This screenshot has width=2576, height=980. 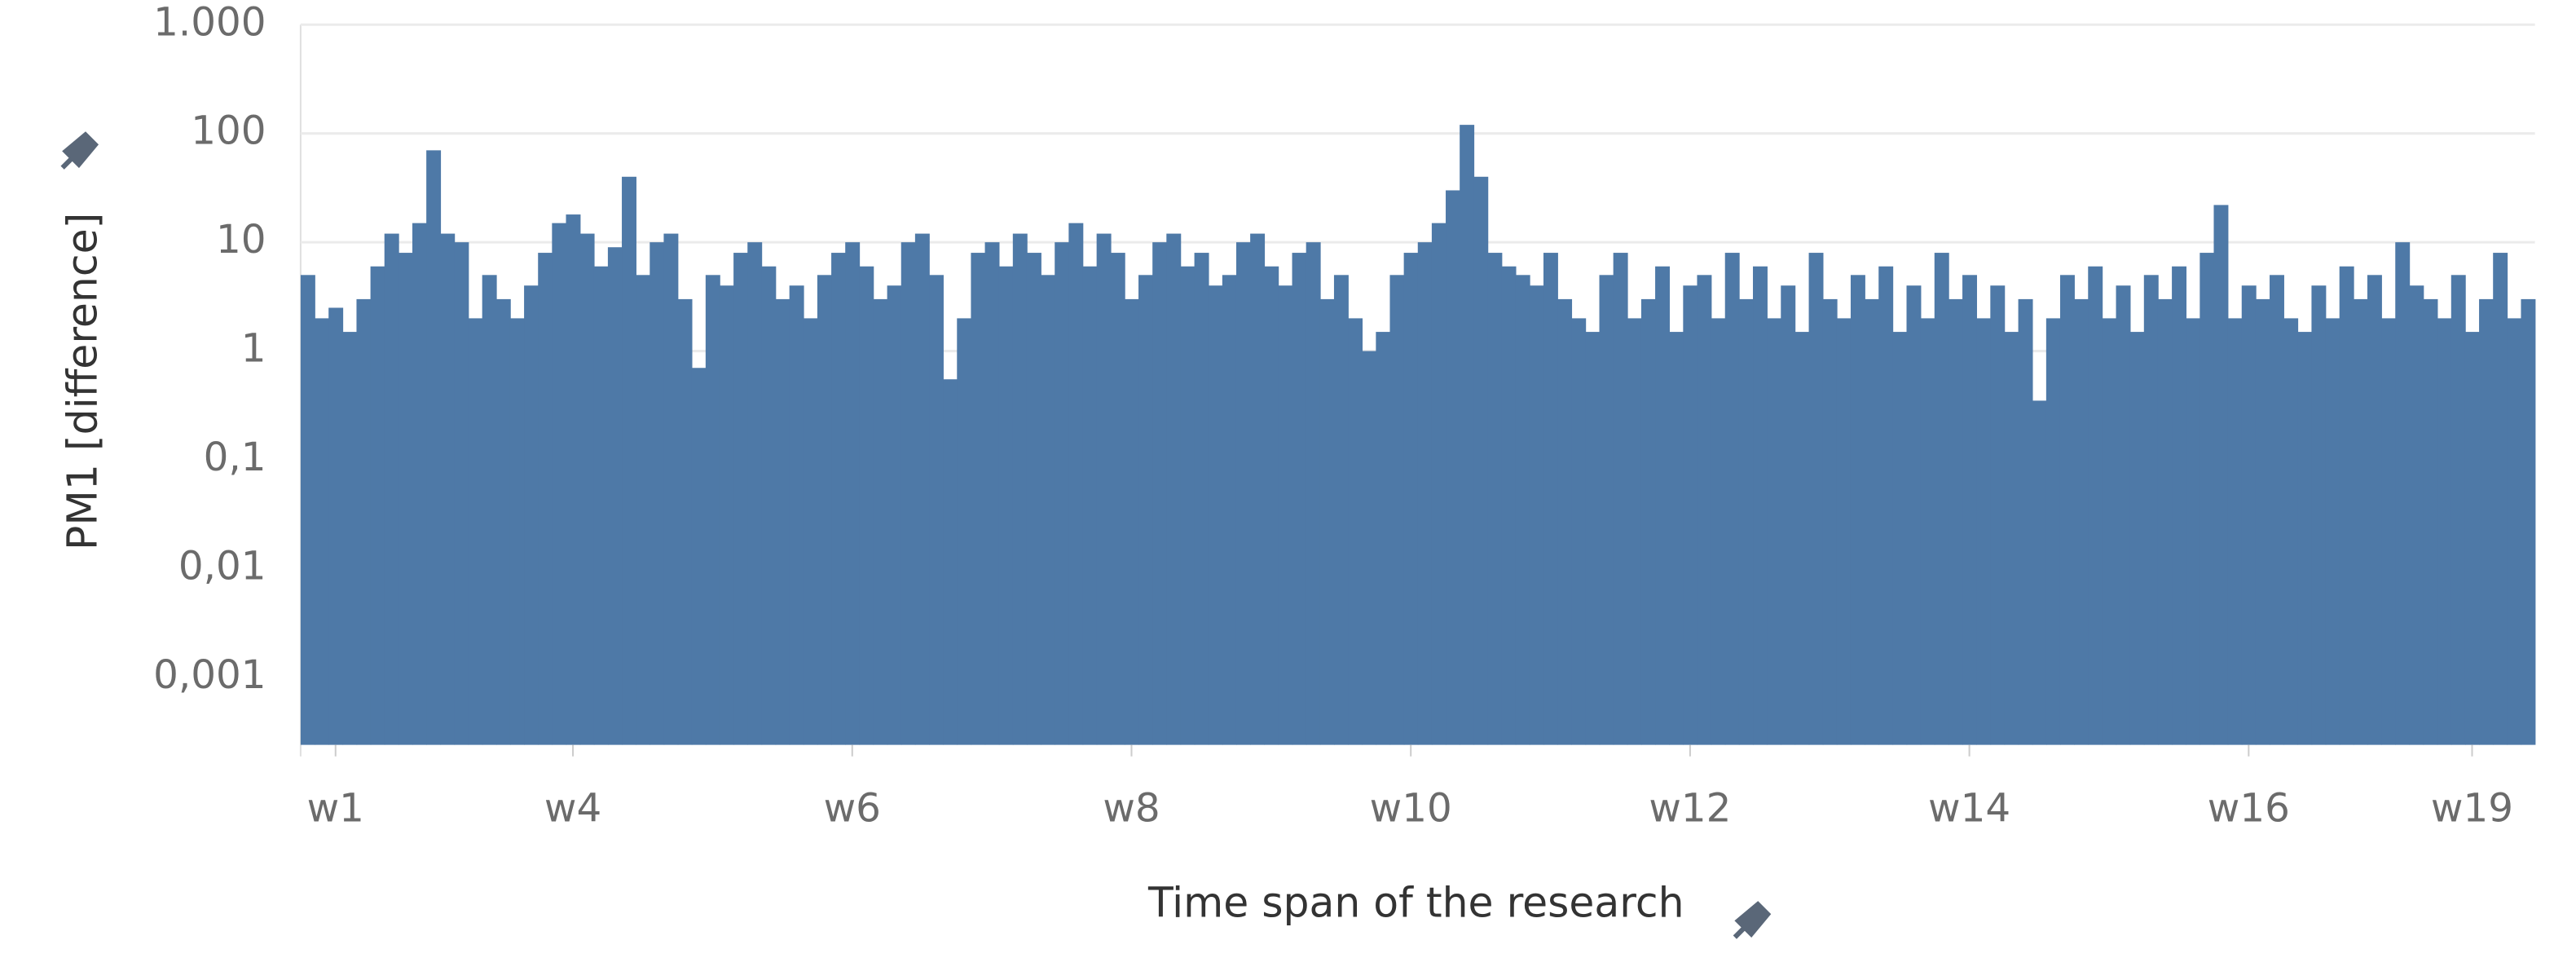 I want to click on y-tick-label: 1.000, so click(x=209, y=23).